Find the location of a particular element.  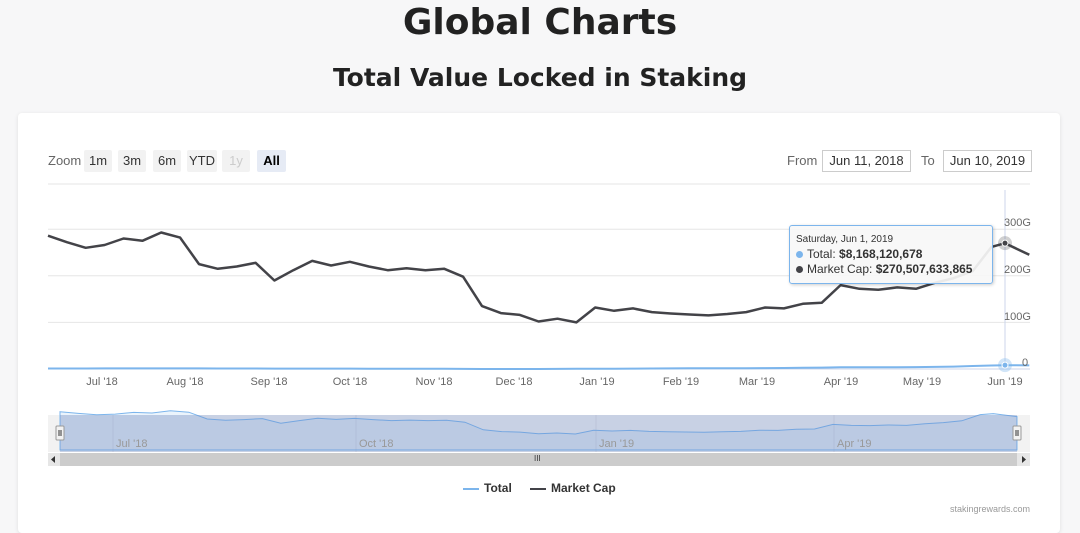

zoom-1m-button: 1m is located at coordinates (98, 161).